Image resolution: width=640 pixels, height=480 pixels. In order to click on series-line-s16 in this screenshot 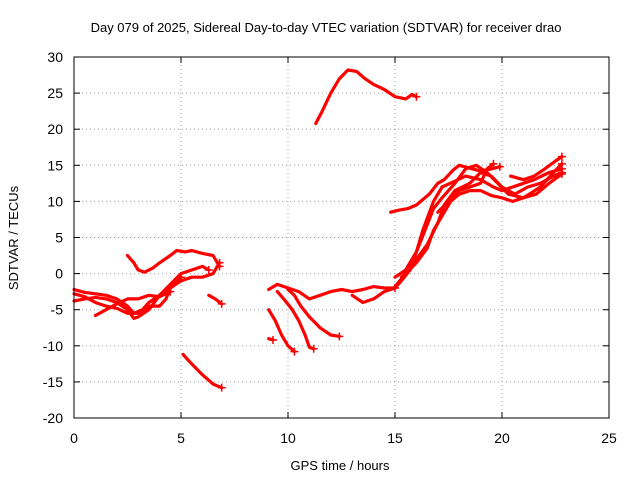, I will do `click(478, 230)`.